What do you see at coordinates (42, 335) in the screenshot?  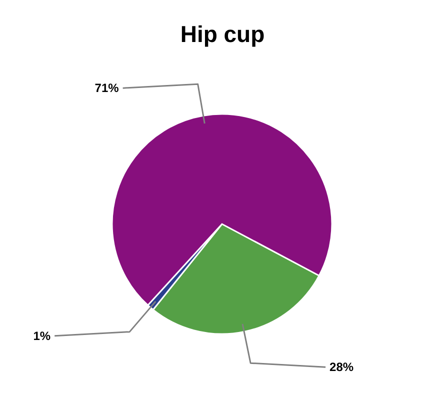 I see `data-label: 1%` at bounding box center [42, 335].